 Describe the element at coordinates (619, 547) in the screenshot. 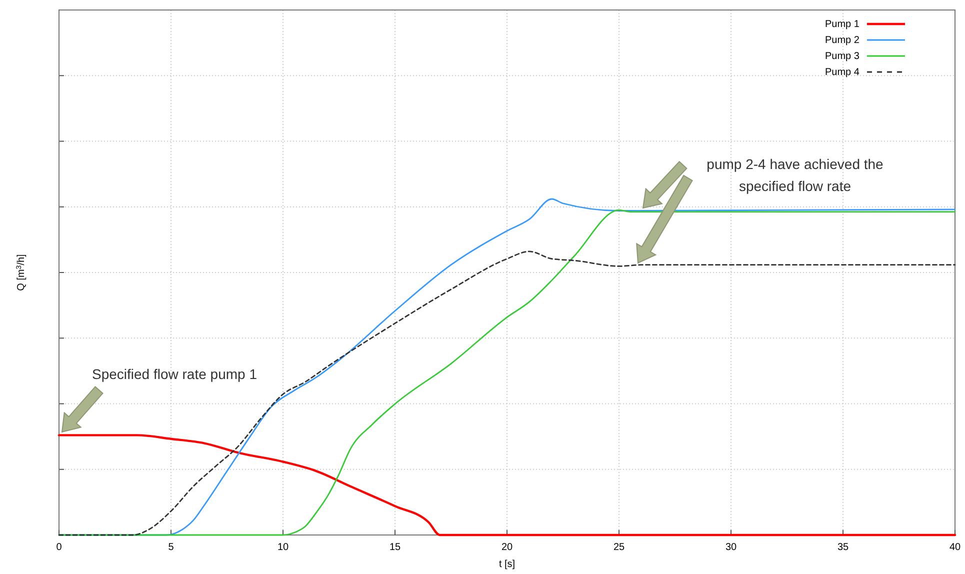

I see `x-tick-label: 25` at that location.